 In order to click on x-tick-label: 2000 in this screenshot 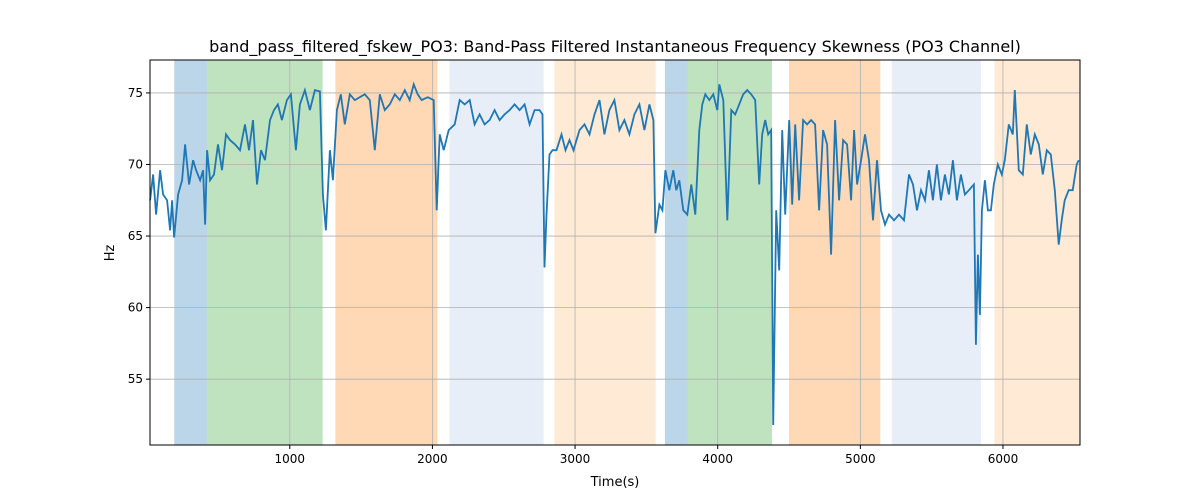, I will do `click(432, 459)`.